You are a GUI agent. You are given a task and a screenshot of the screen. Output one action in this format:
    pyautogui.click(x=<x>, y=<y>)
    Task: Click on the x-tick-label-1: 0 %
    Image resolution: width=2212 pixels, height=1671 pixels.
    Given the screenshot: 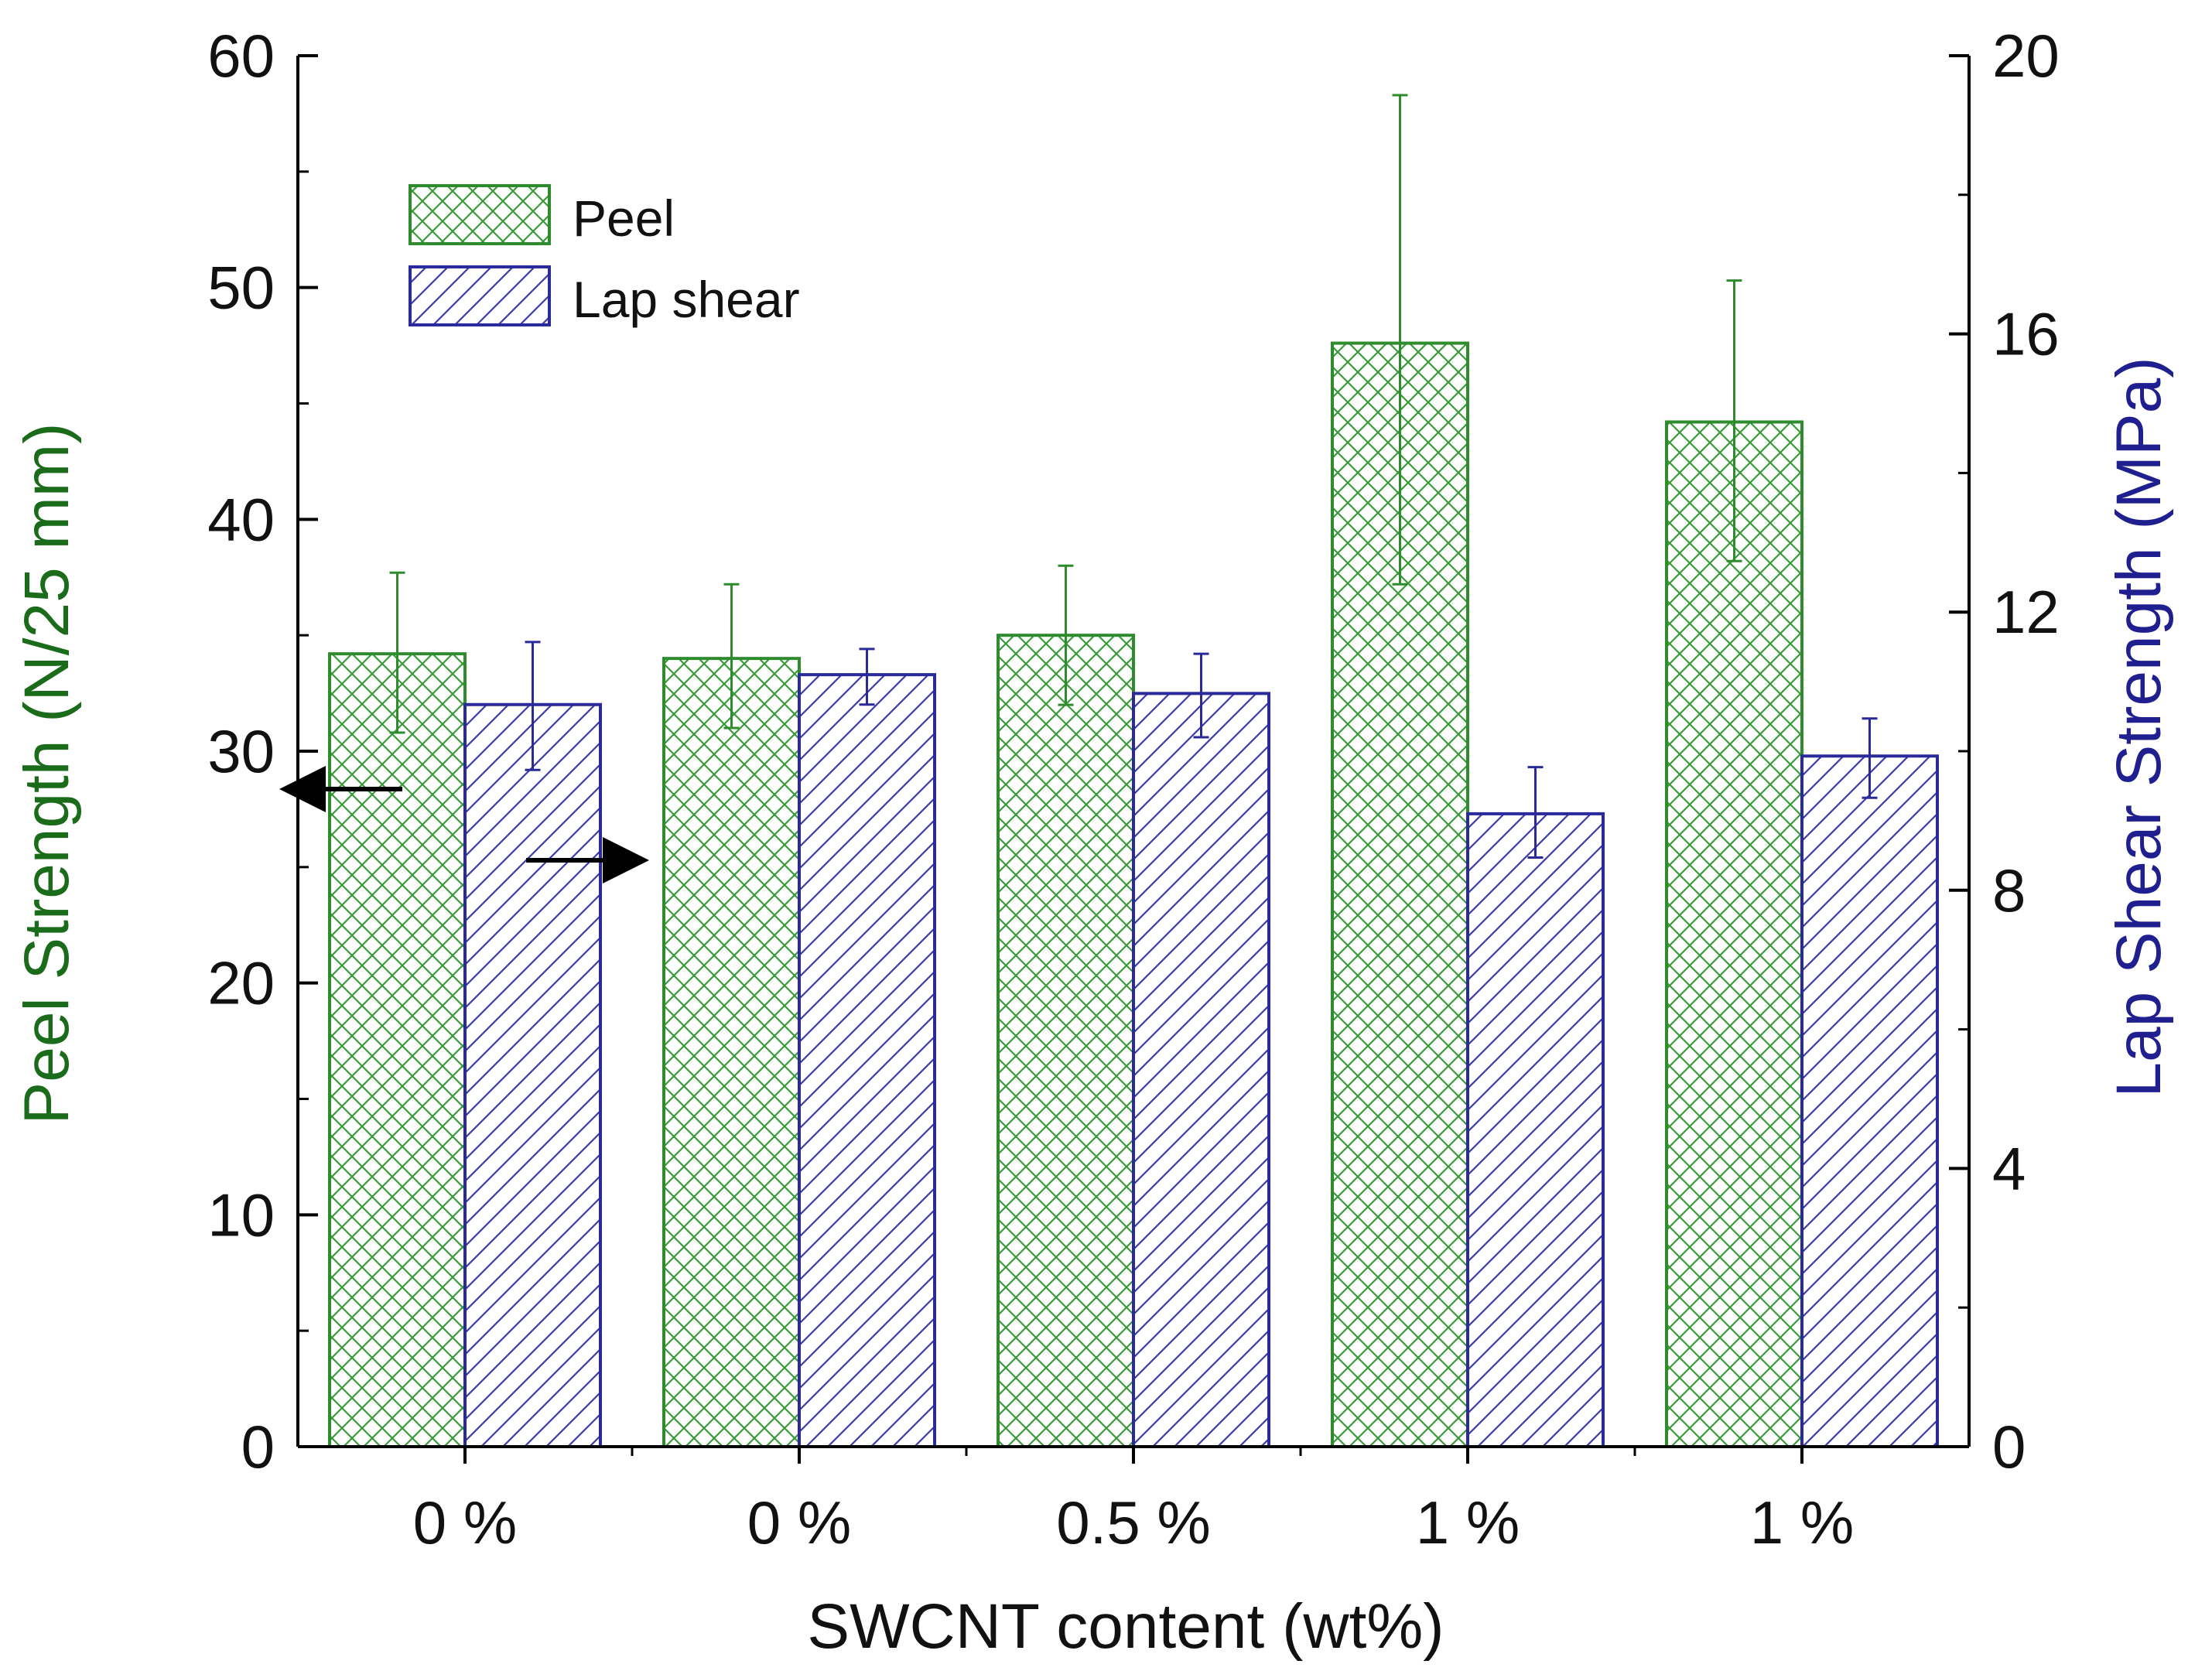 What is the action you would take?
    pyautogui.click(x=799, y=1522)
    